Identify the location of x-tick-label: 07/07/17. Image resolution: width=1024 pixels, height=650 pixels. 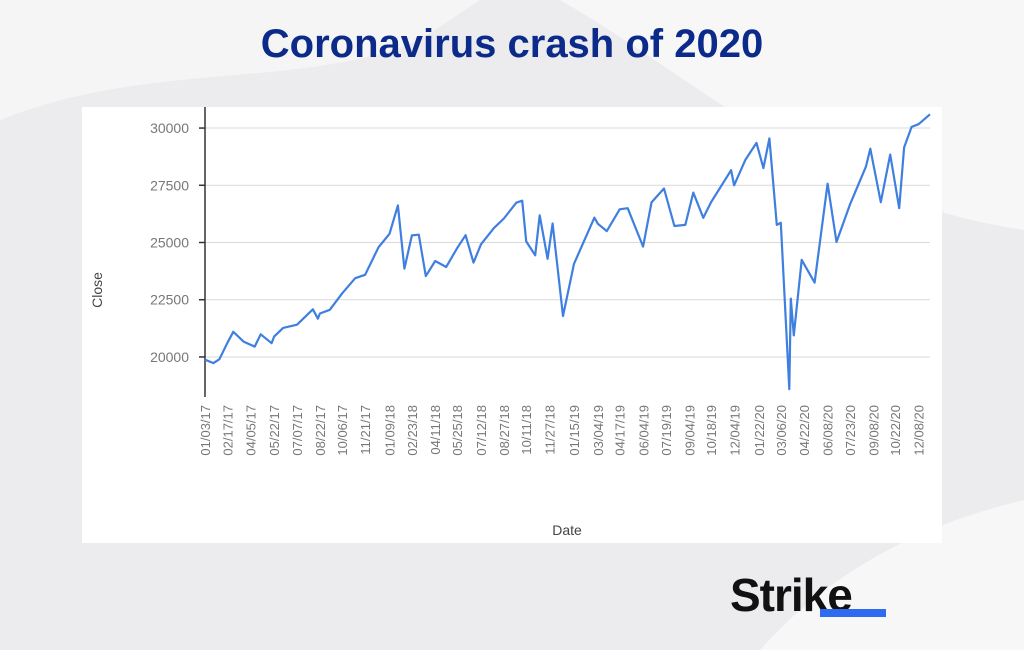
(297, 430).